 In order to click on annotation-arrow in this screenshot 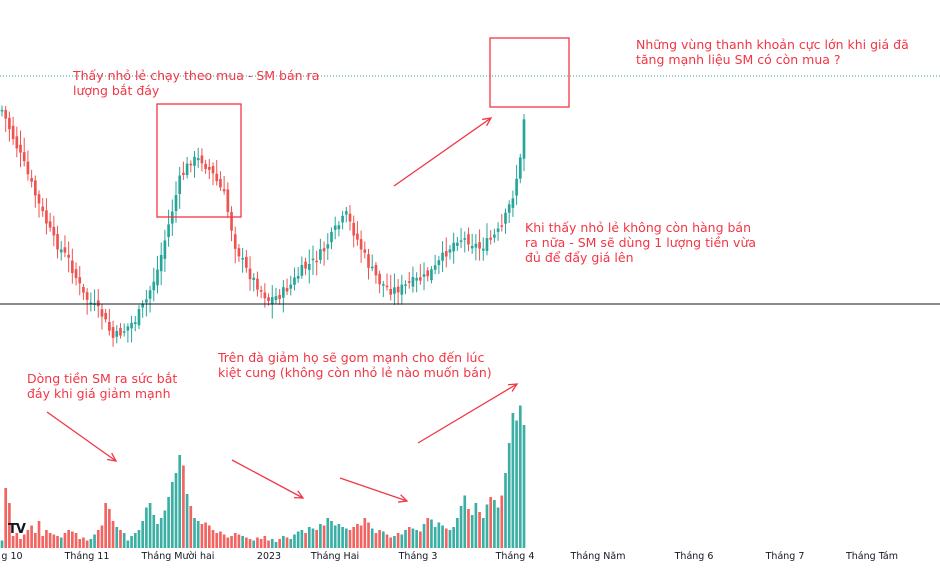, I will do `click(467, 413)`.